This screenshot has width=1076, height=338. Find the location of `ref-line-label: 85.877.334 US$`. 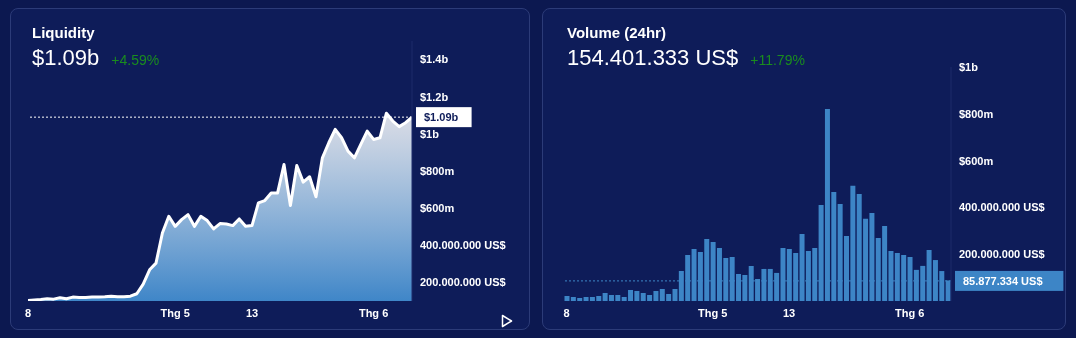

ref-line-label: 85.877.334 US$ is located at coordinates (1003, 280).